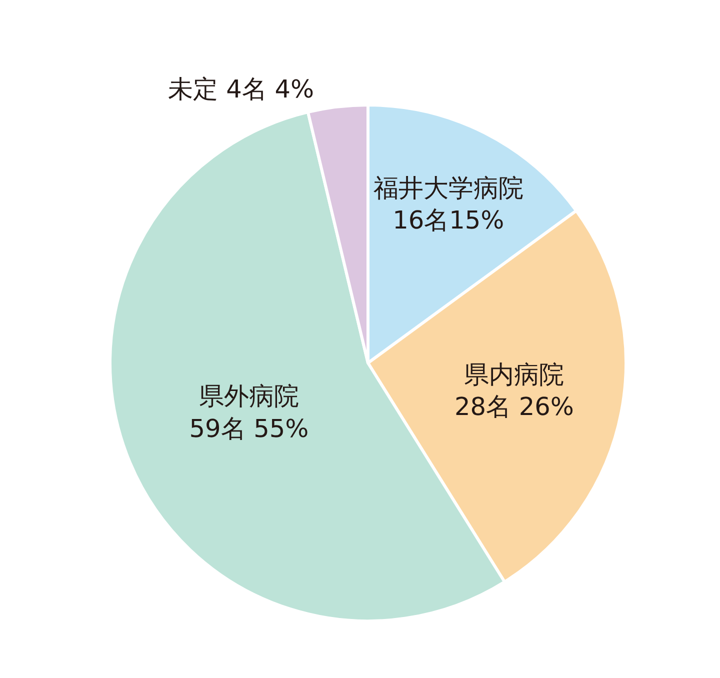 The width and height of the screenshot is (720, 678). I want to click on slice-label: 福井大学病院, so click(448, 187).